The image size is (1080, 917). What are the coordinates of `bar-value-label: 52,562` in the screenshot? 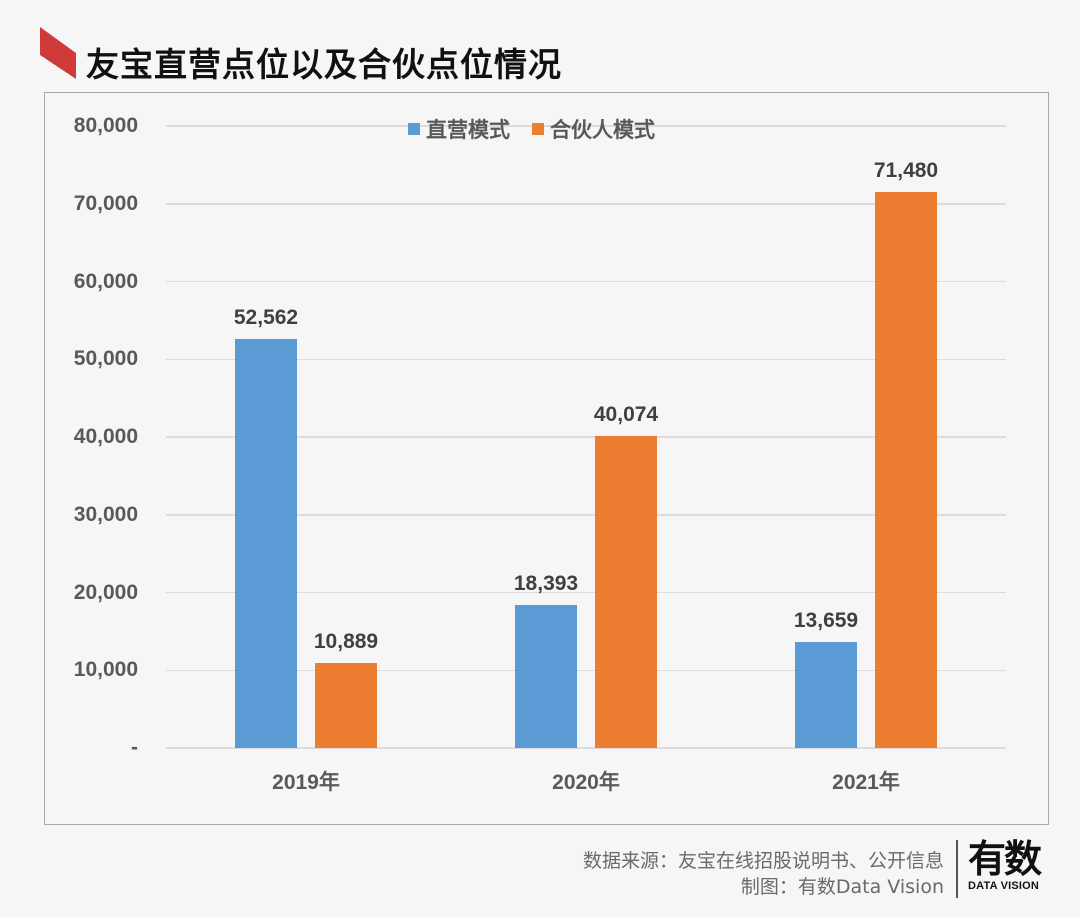 It's located at (266, 318).